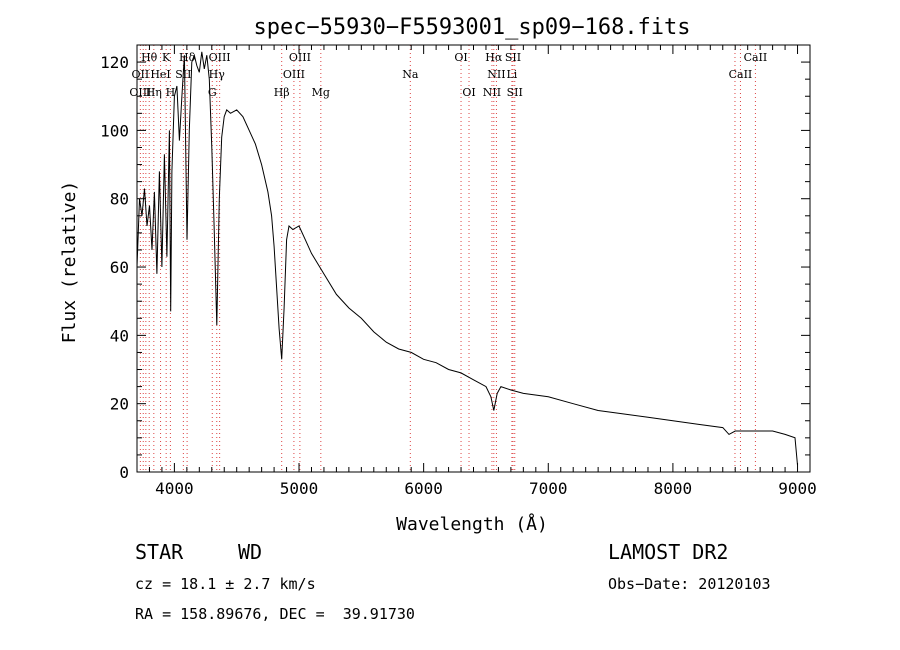 This screenshot has height=650, width=900. What do you see at coordinates (159, 552) in the screenshot?
I see `object-class: STAR` at bounding box center [159, 552].